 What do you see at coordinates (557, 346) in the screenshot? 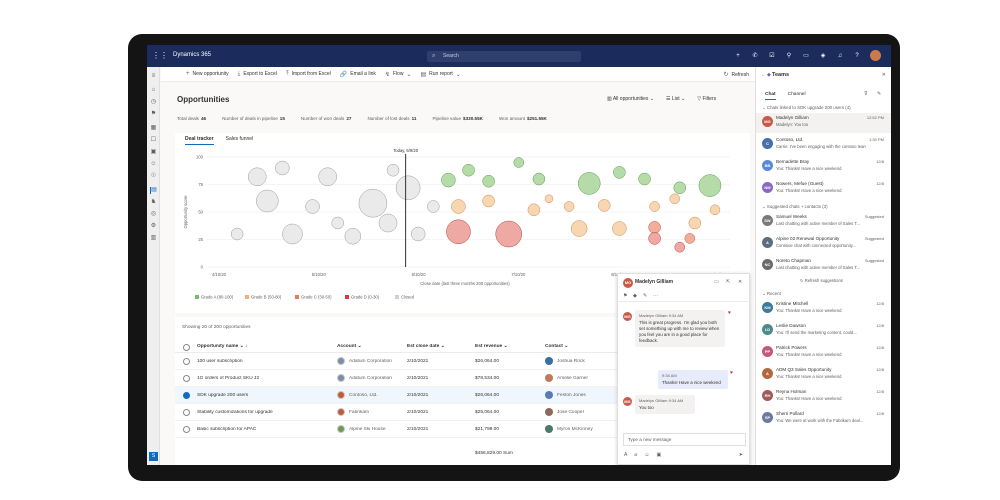
I see `col-contact: Contact ⌄` at bounding box center [557, 346].